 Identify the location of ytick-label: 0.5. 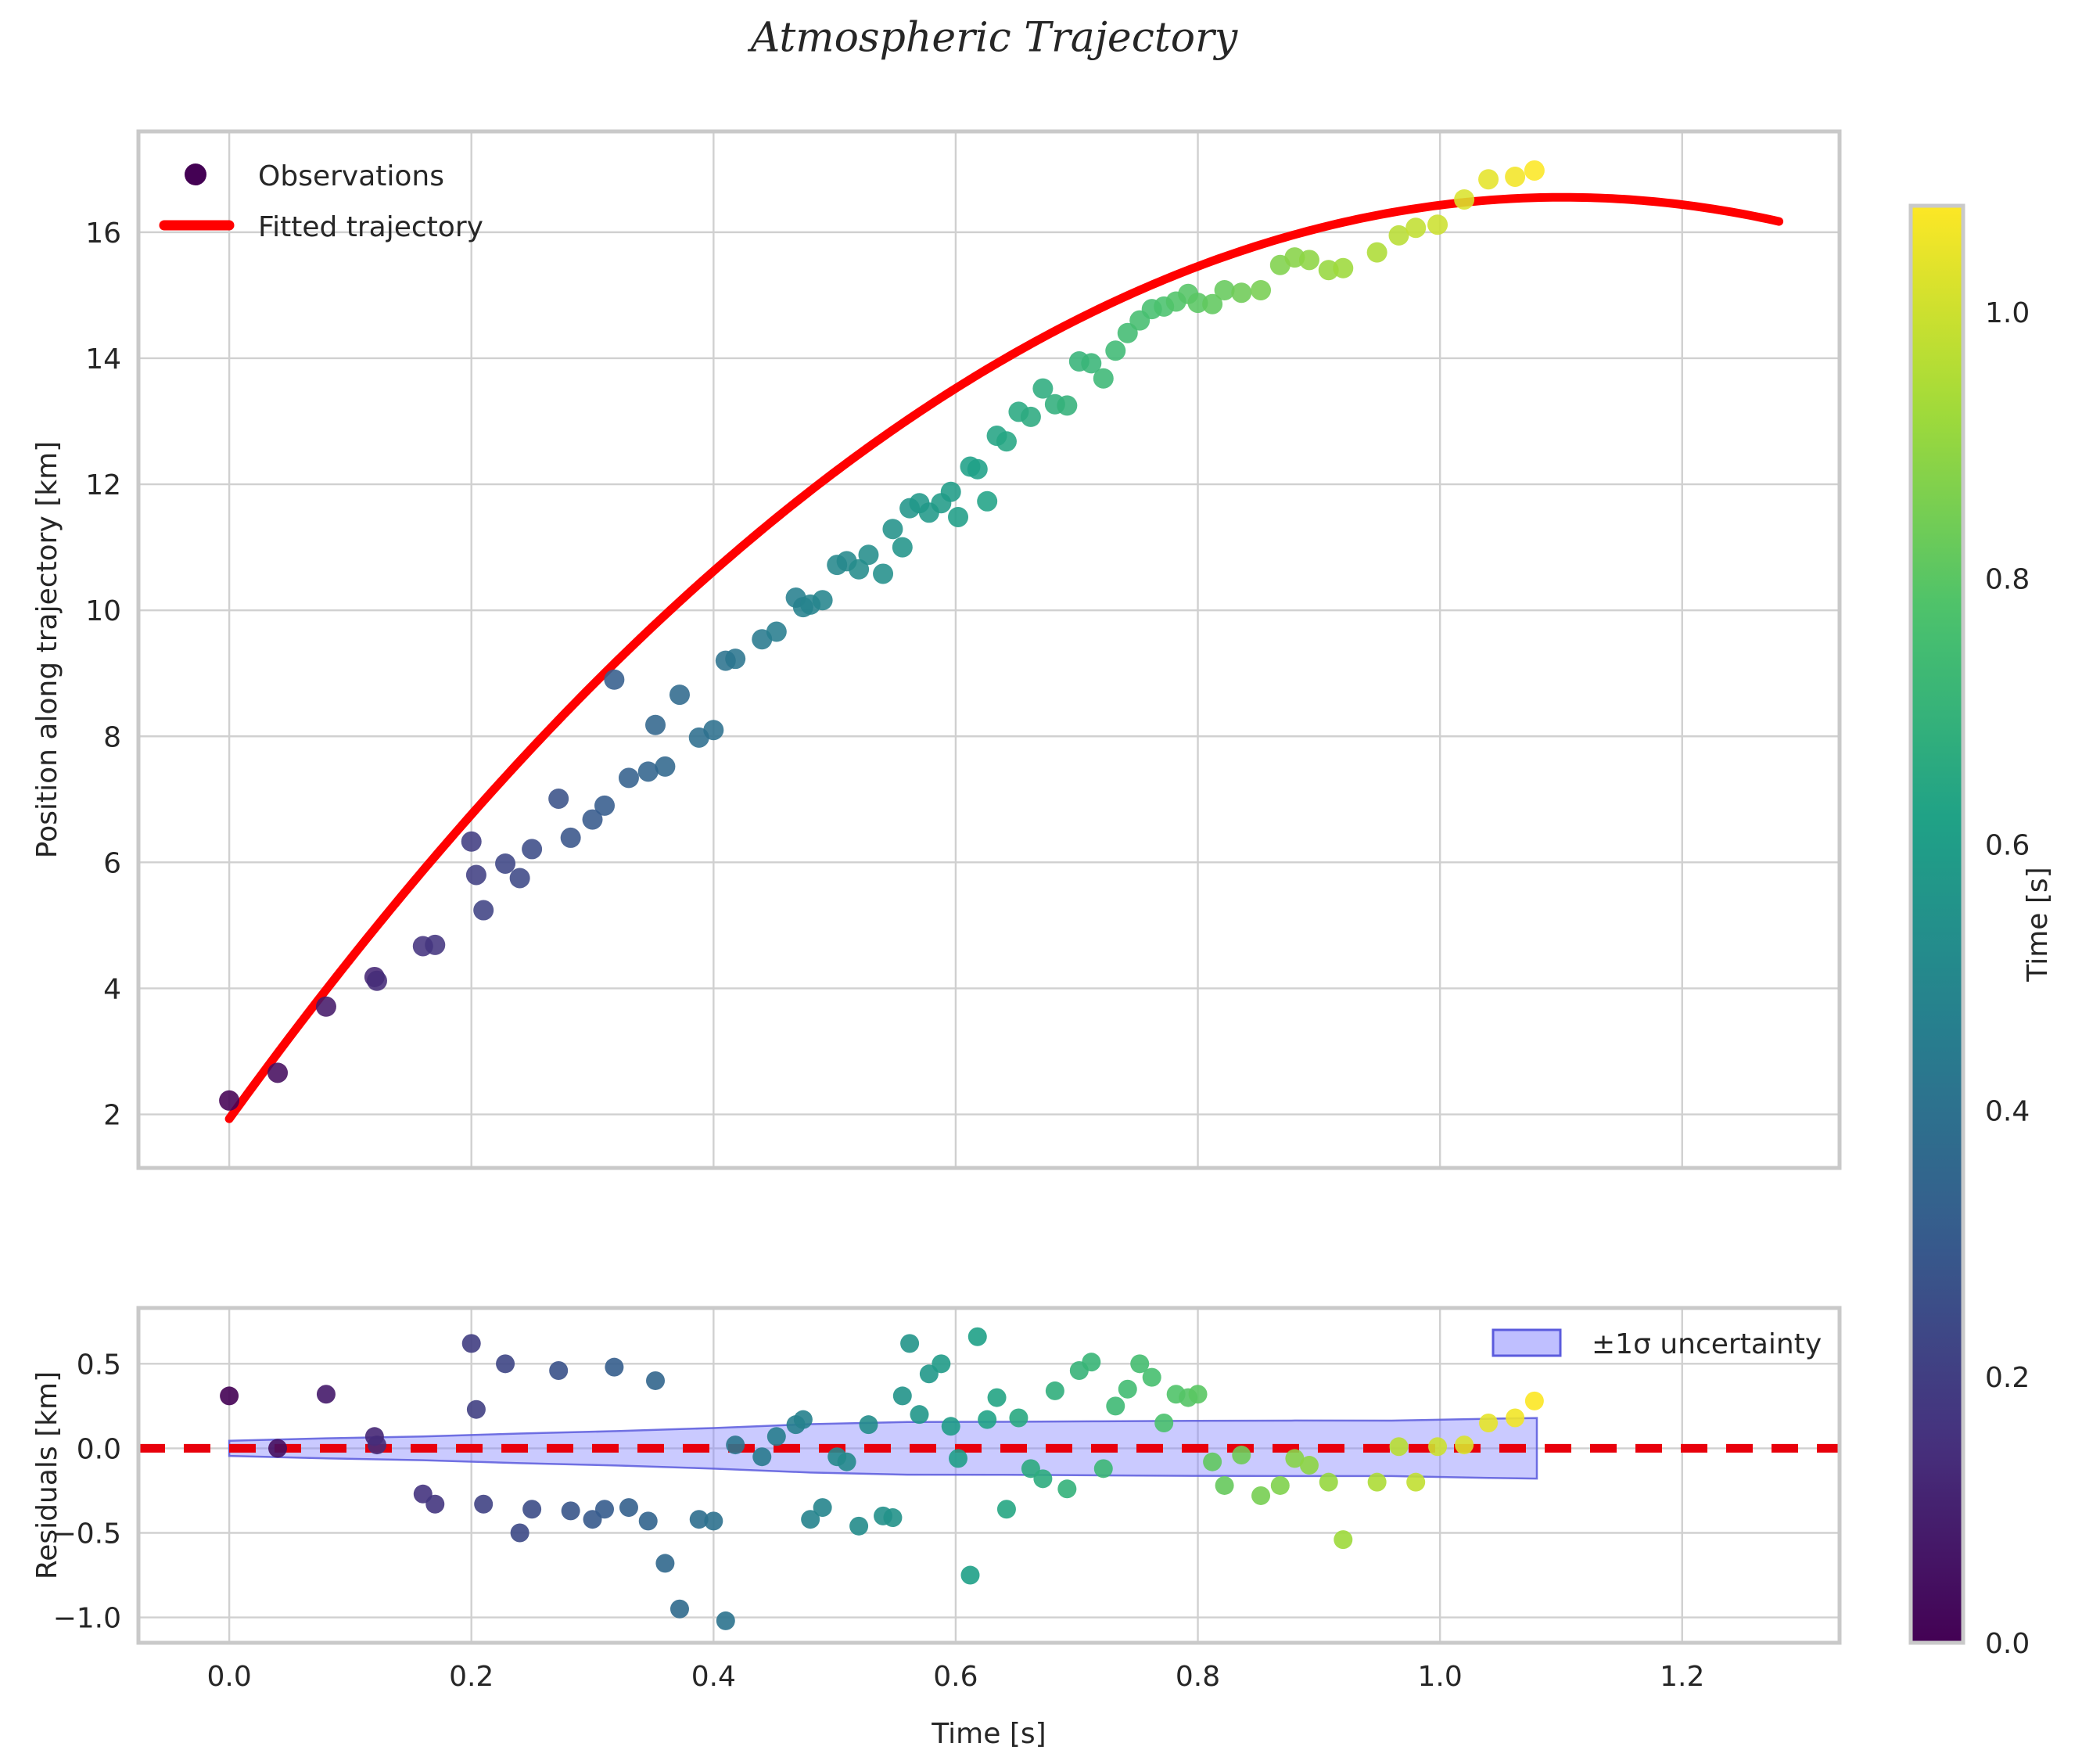
(99, 1365).